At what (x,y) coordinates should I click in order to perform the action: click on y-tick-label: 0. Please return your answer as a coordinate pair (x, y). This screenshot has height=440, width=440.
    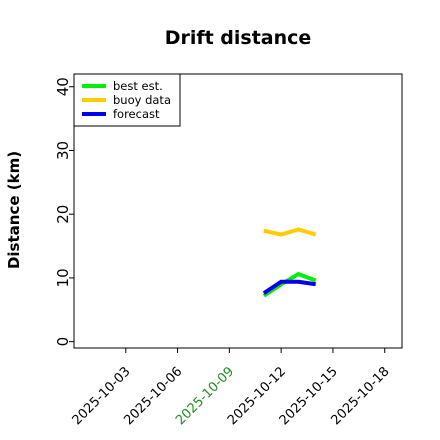
    Looking at the image, I should click on (63, 342).